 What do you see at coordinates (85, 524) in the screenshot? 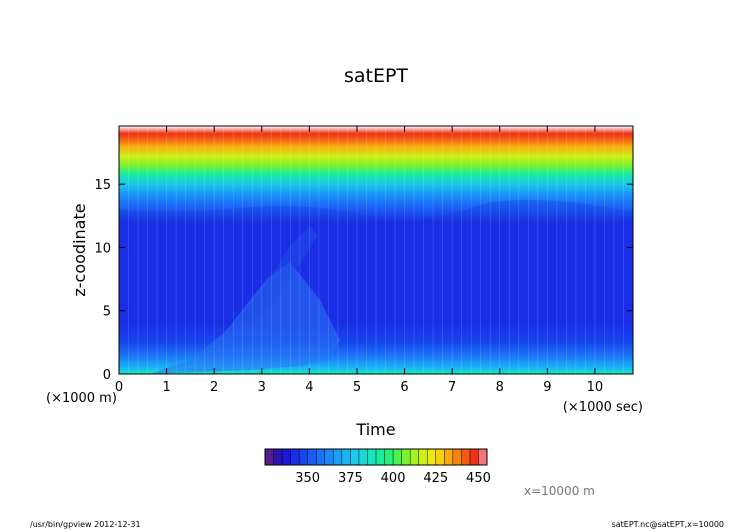
I see `footer-left: /usr/bin/gpview 2012-12-31` at bounding box center [85, 524].